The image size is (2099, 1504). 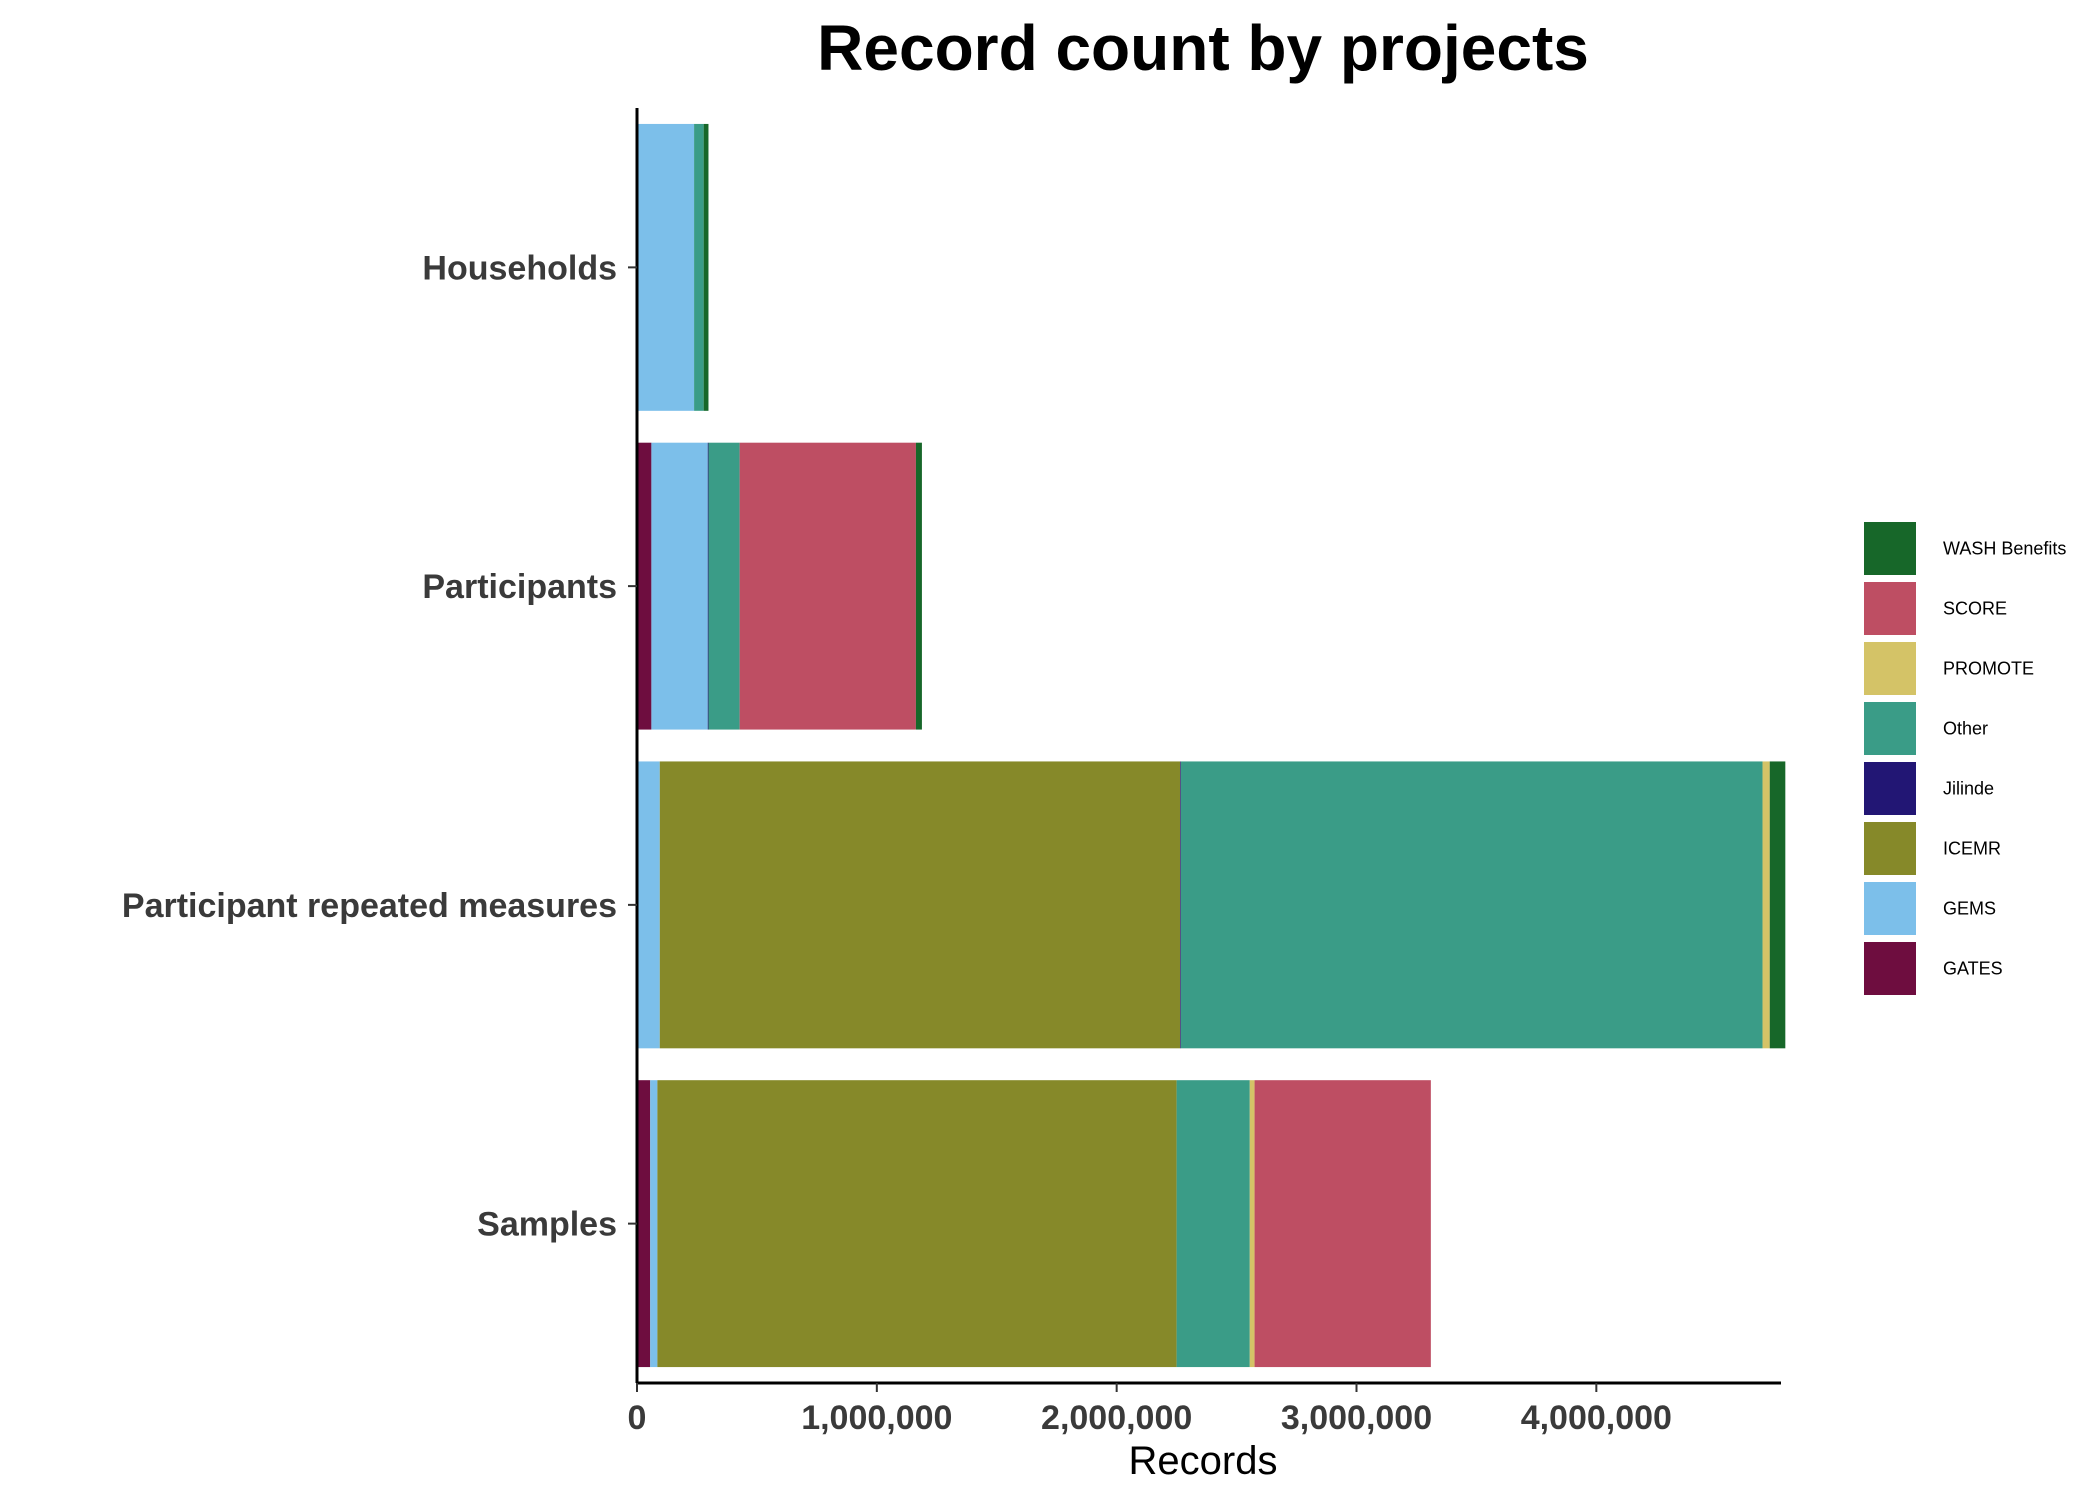 I want to click on legend-label-gems: GEMS, so click(x=1969, y=909).